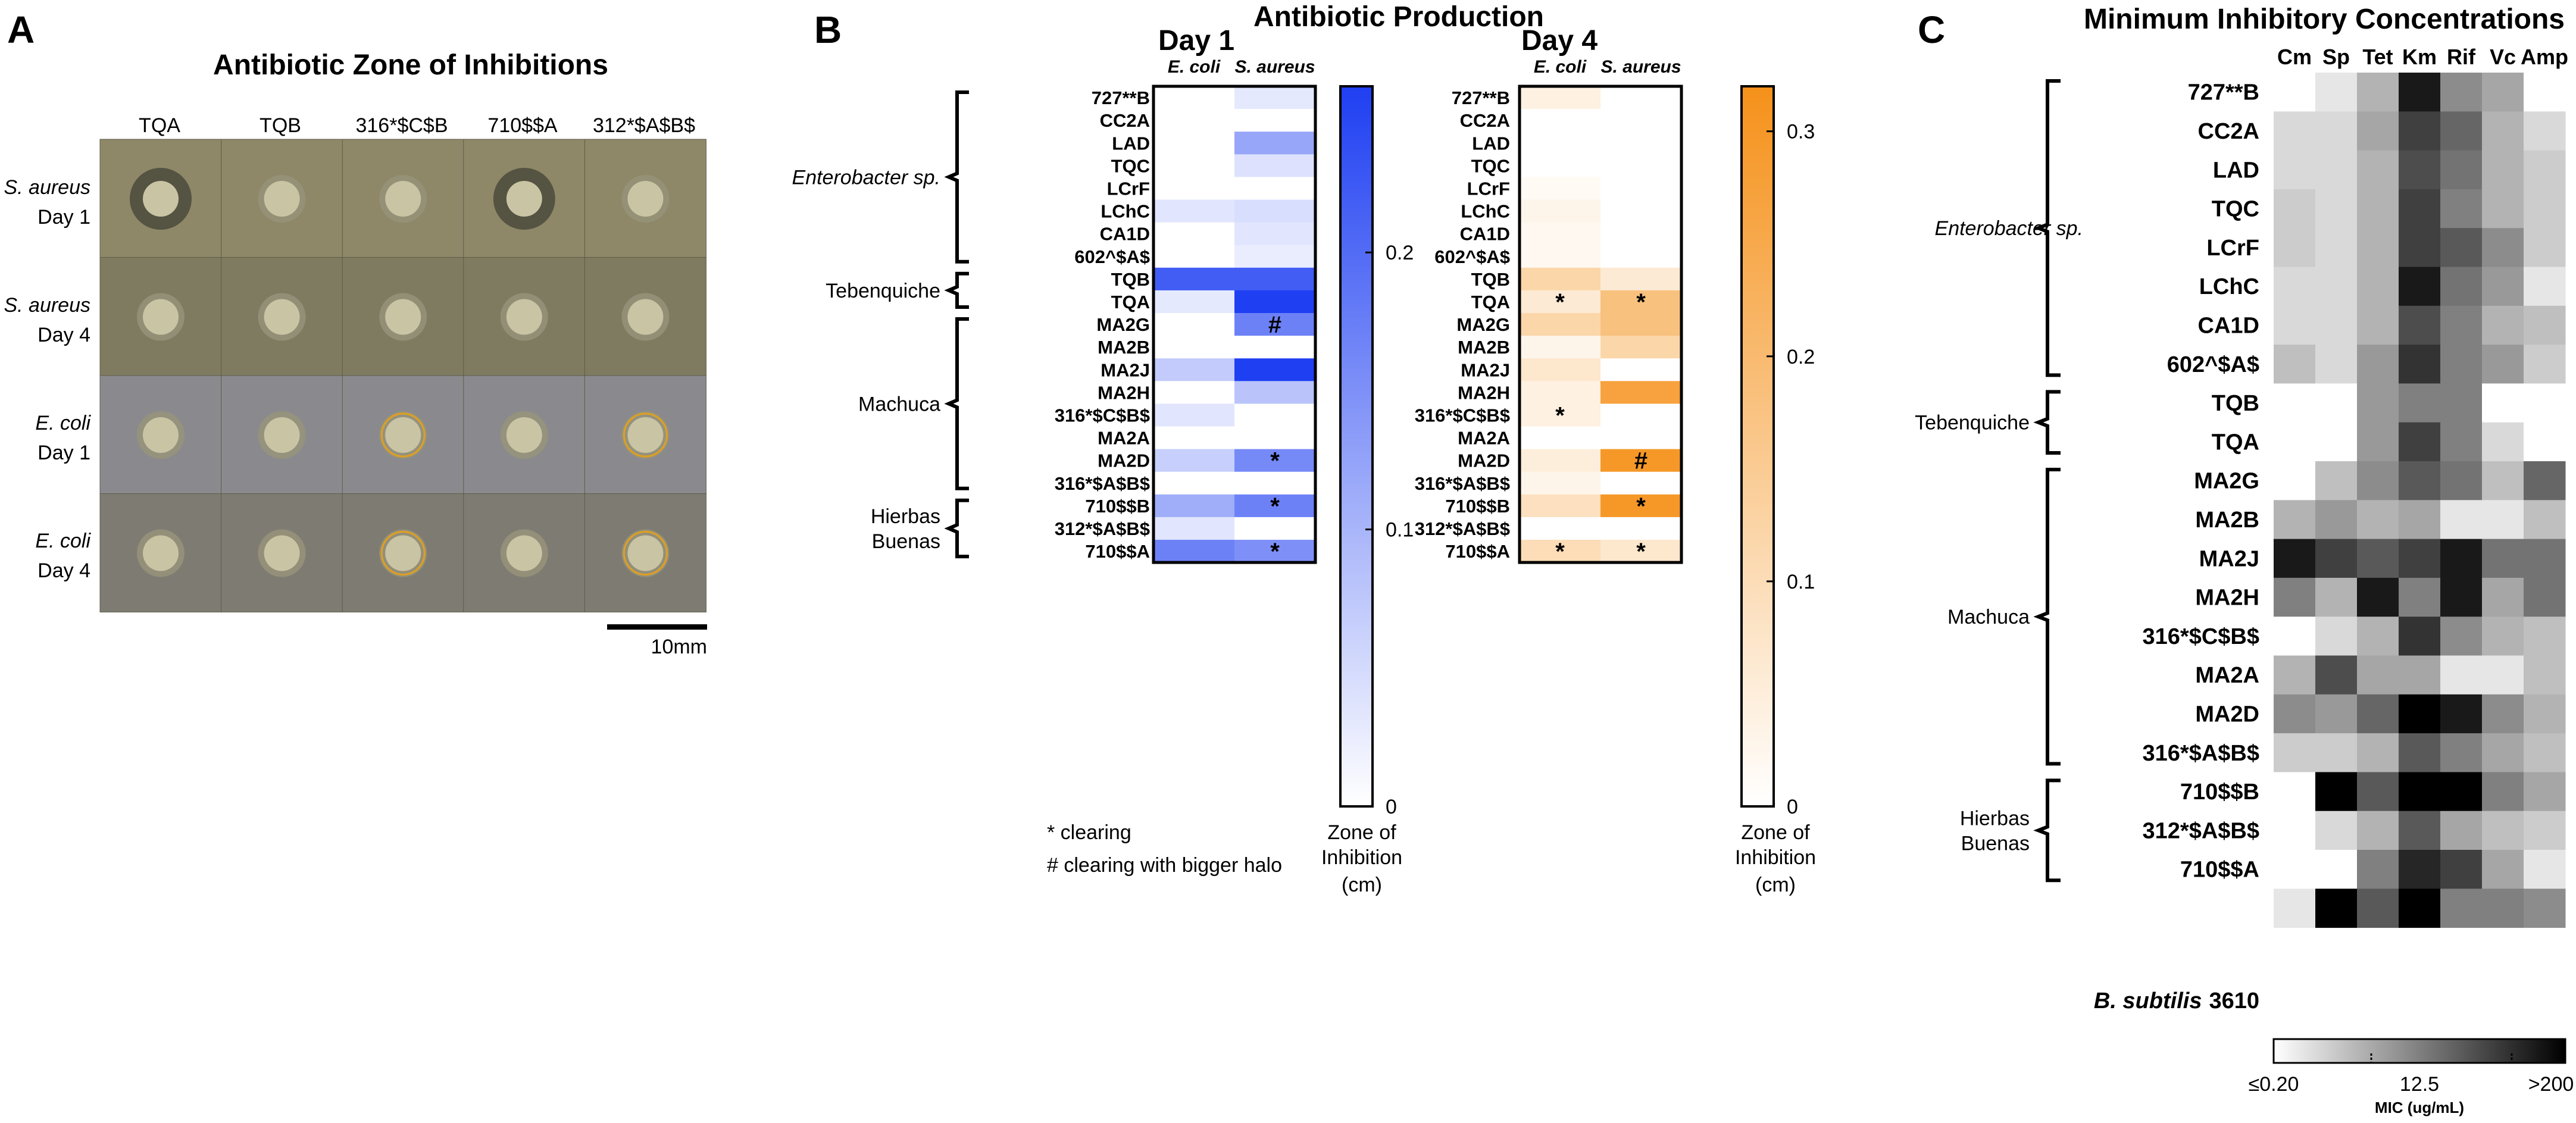  I want to click on mic-group-bracket, so click(2047, 422).